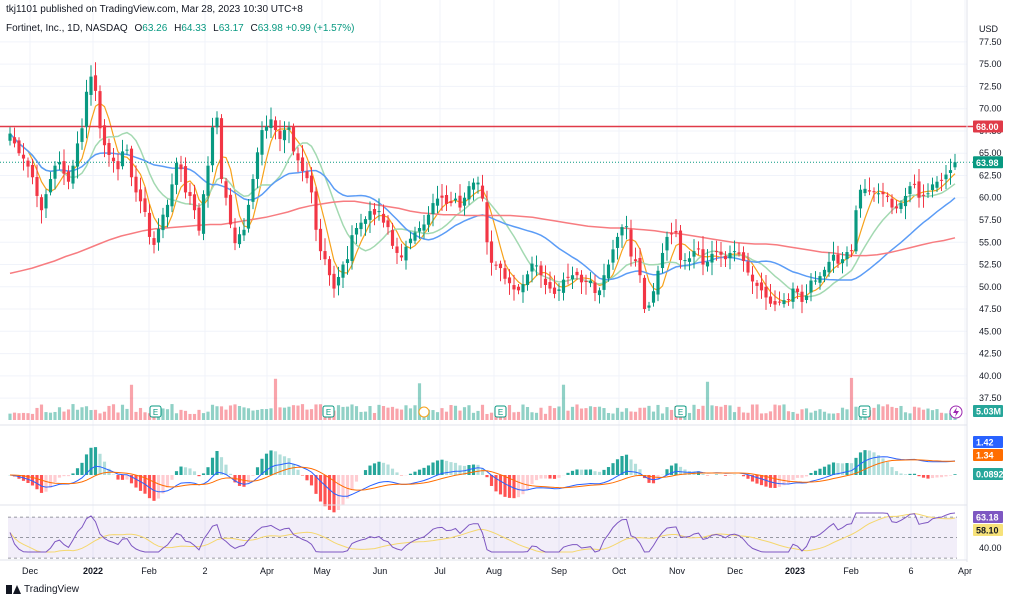 Image resolution: width=1024 pixels, height=603 pixels. What do you see at coordinates (990, 64) in the screenshot?
I see `price-tick-label: 75.00` at bounding box center [990, 64].